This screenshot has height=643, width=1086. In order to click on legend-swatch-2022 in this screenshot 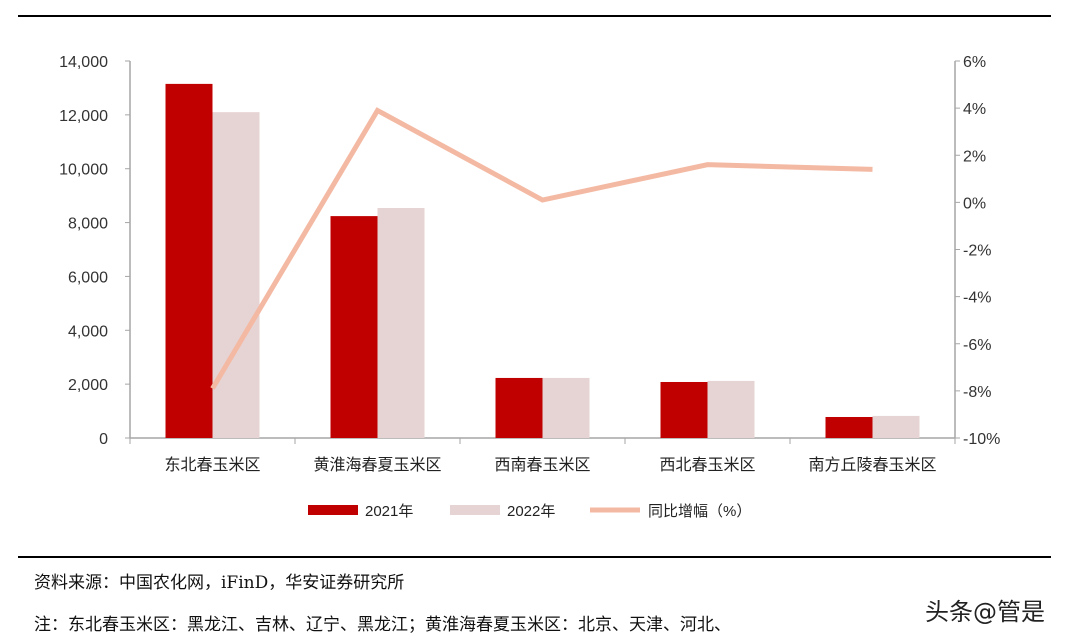, I will do `click(475, 510)`.